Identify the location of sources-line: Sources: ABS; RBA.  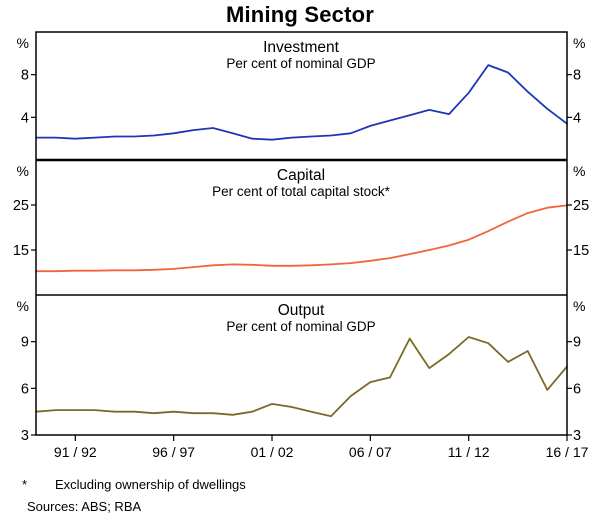
(84, 506).